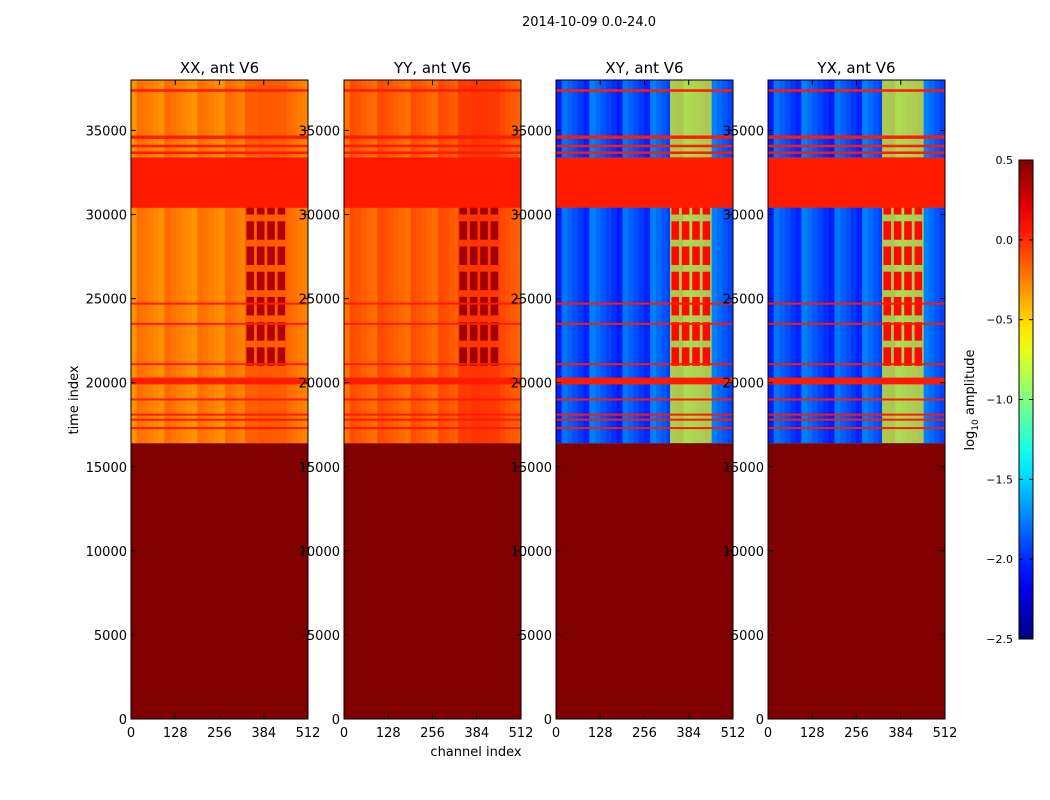 The width and height of the screenshot is (1050, 800). I want to click on panel-title: YX, ant V6, so click(855, 68).